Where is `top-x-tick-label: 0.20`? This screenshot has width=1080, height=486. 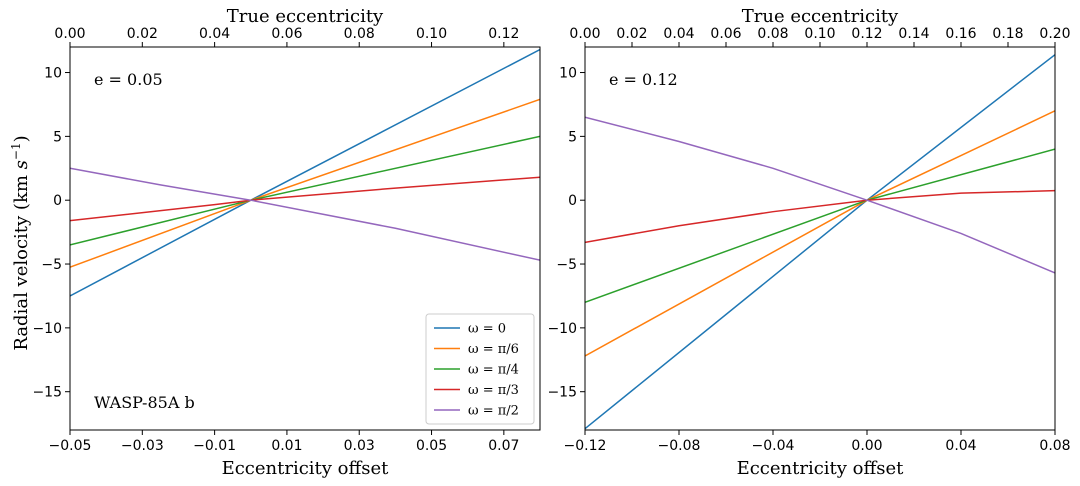
top-x-tick-label: 0.20 is located at coordinates (1054, 34).